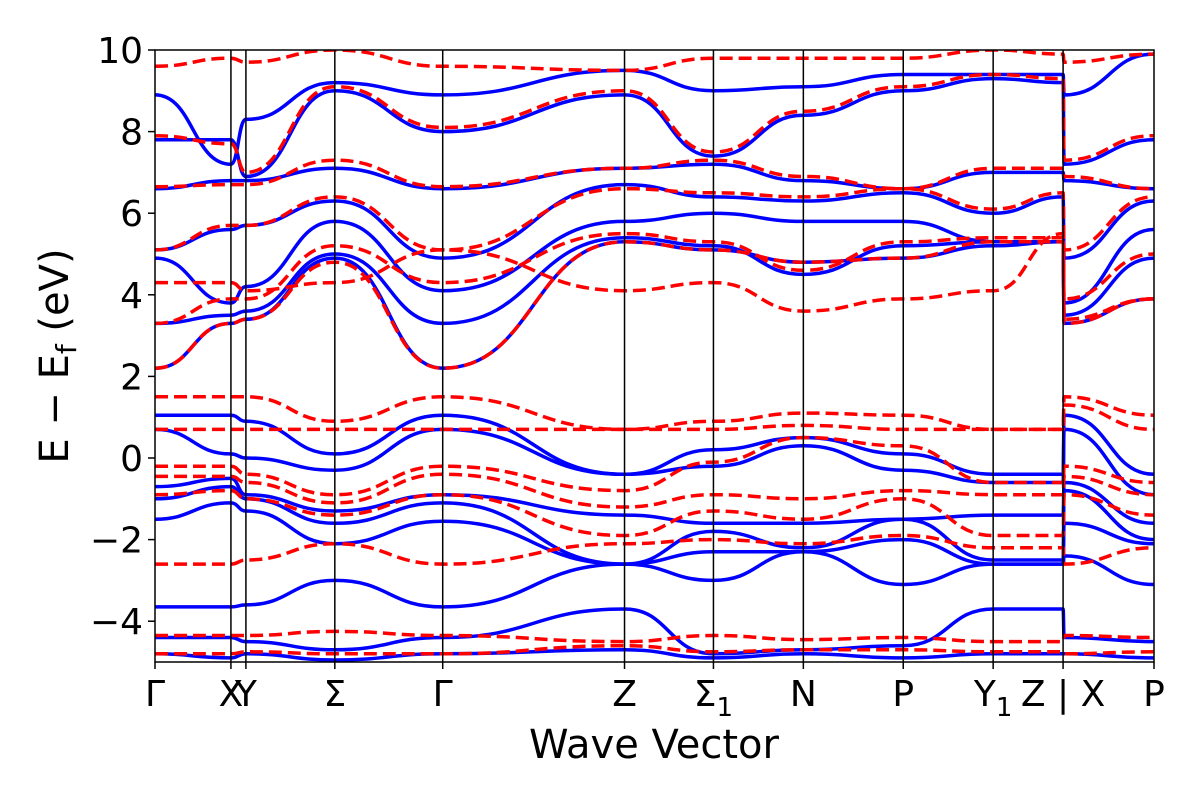  Describe the element at coordinates (131, 459) in the screenshot. I see `y-tick-label: 0` at that location.